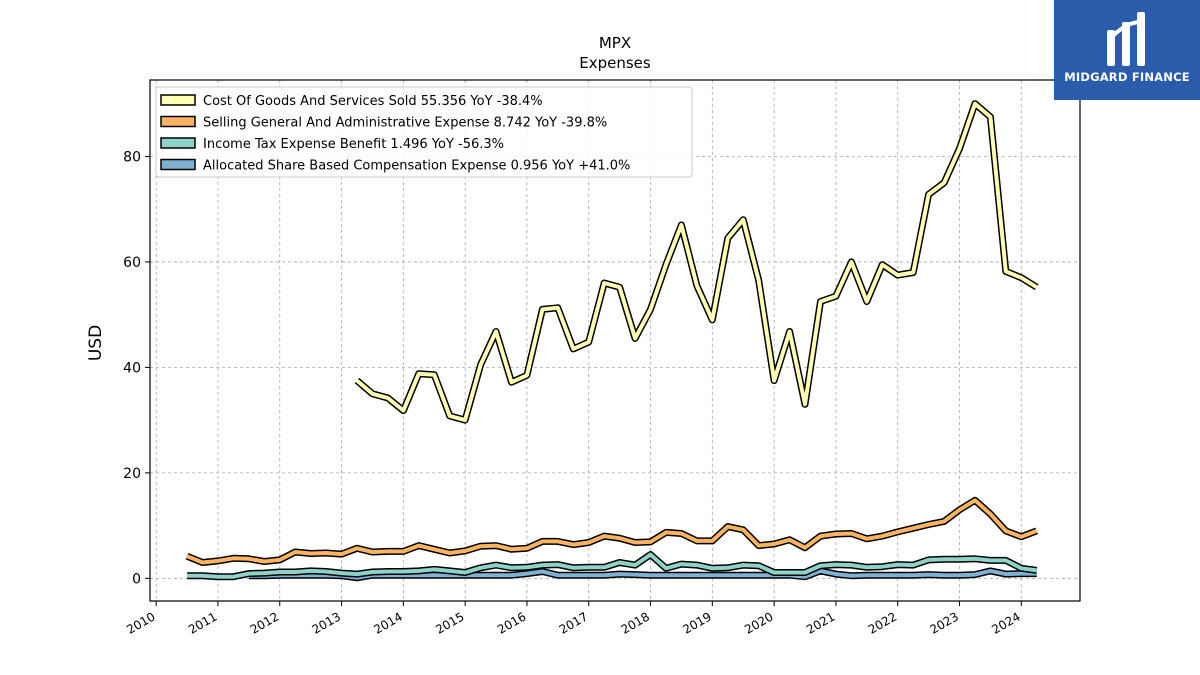 Image resolution: width=1200 pixels, height=675 pixels. Describe the element at coordinates (635, 622) in the screenshot. I see `x-tick-label: 2018` at that location.